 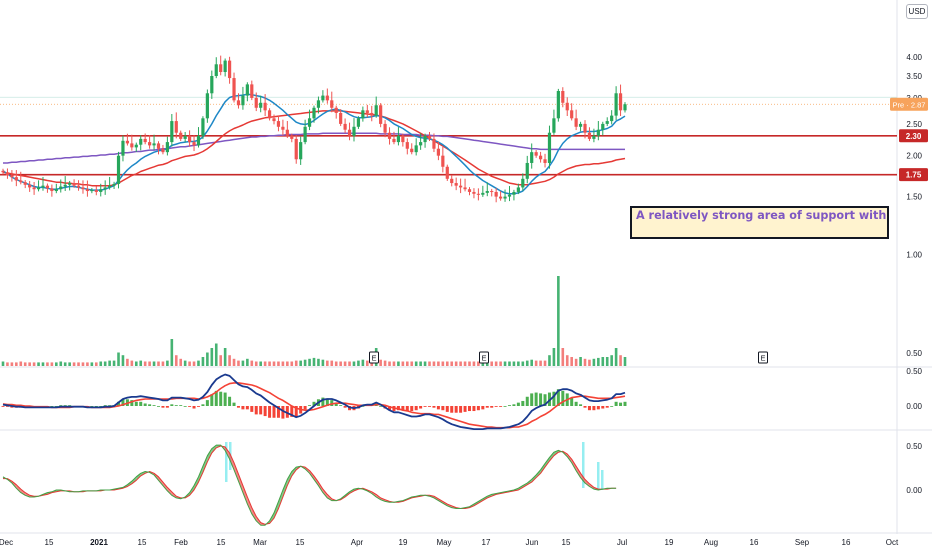 I want to click on y-tick-label: 4.00, so click(x=914, y=57).